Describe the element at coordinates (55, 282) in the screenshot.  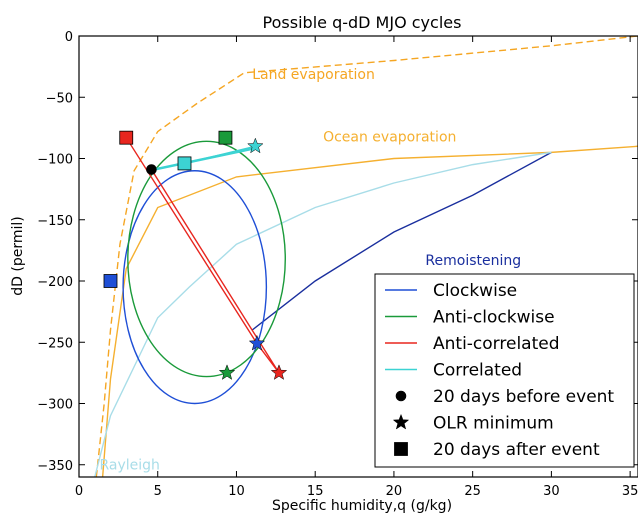
I see `y-tick-label: −200` at that location.